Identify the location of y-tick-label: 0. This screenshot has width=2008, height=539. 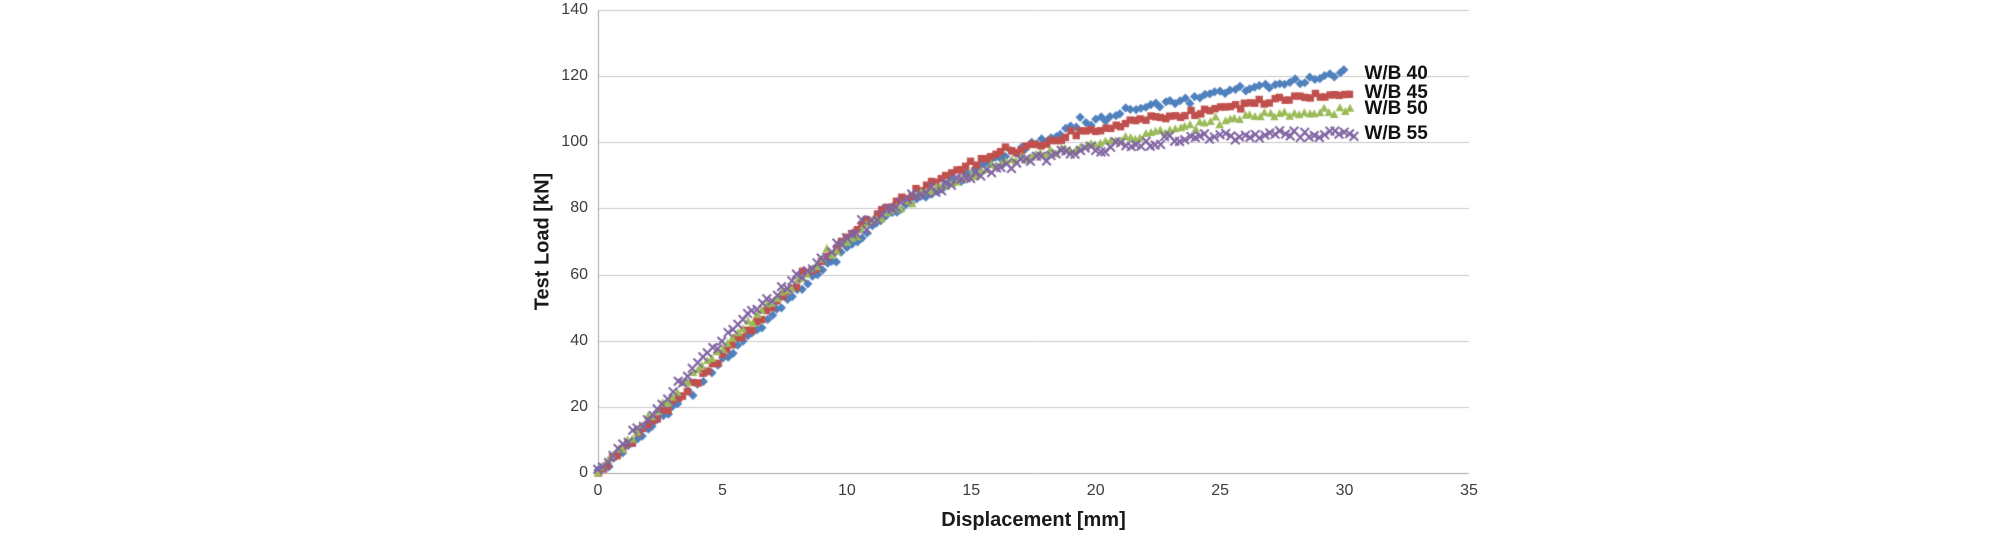
(583, 472).